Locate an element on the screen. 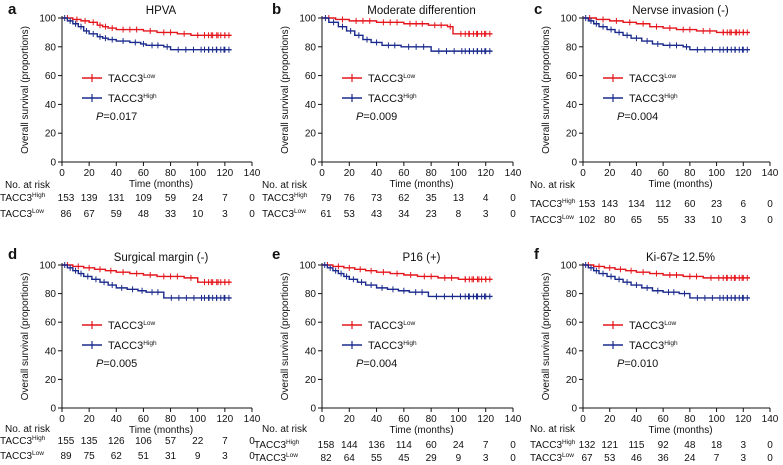  risk-value: 61 is located at coordinates (326, 214).